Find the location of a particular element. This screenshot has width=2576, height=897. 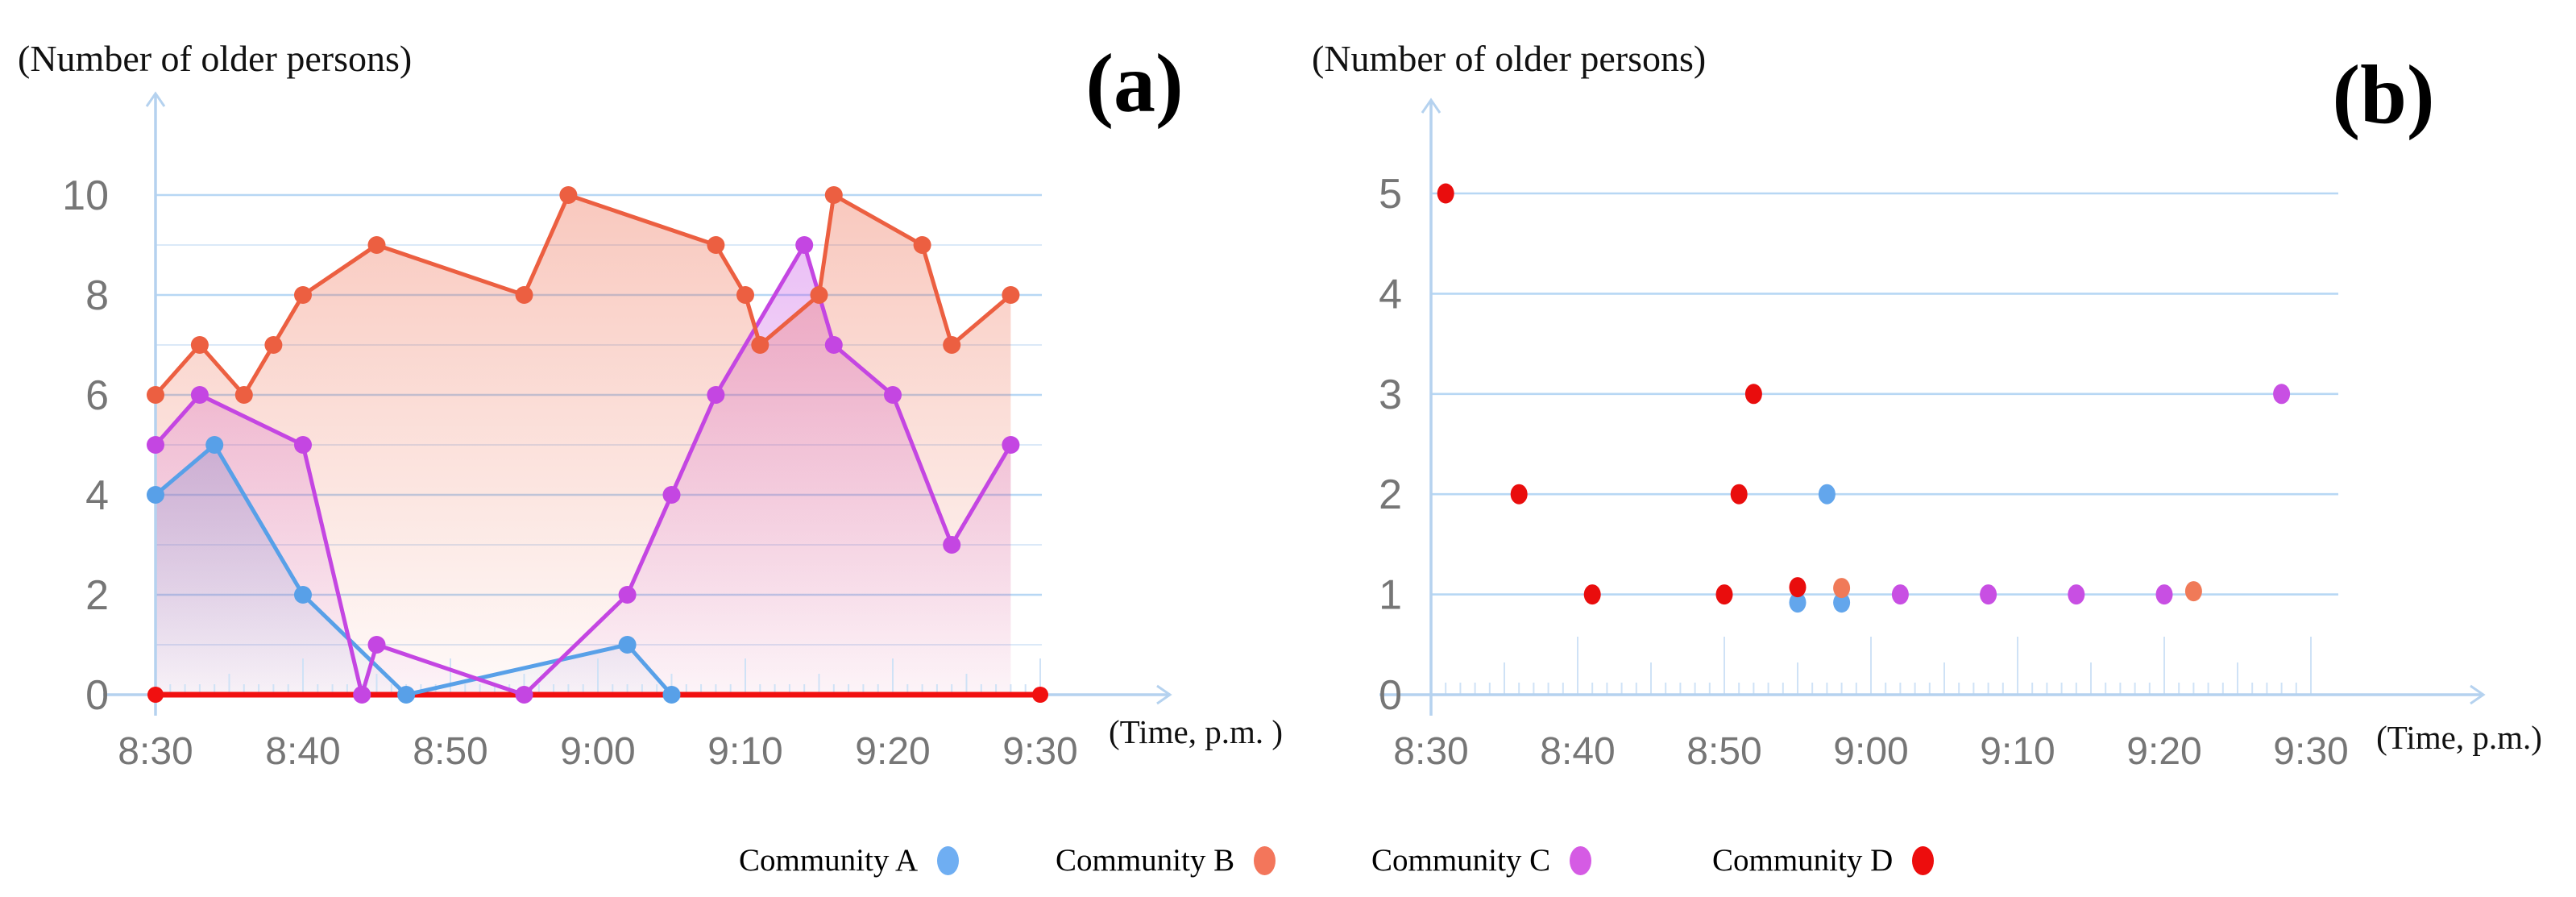

legend-dot-community-c-icon is located at coordinates (1581, 860).